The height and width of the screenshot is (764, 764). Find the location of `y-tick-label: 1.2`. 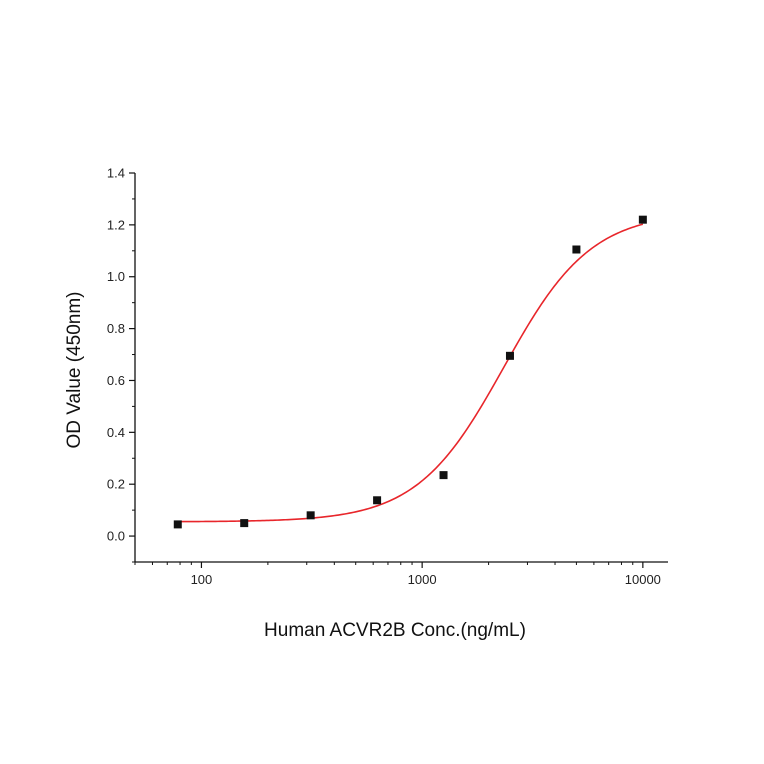

y-tick-label: 1.2 is located at coordinates (116, 224).